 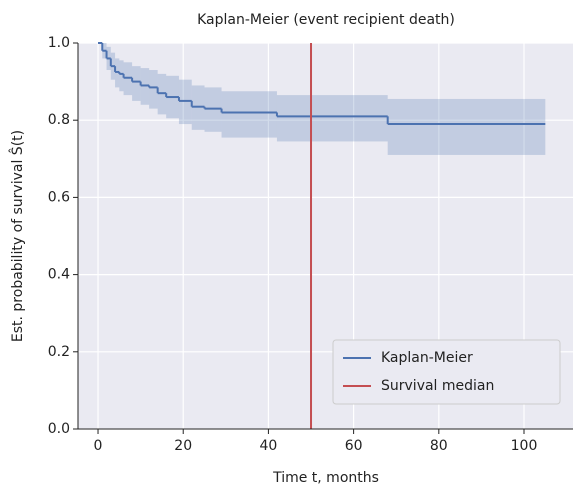 I want to click on x-tick-label: 80, so click(x=439, y=446).